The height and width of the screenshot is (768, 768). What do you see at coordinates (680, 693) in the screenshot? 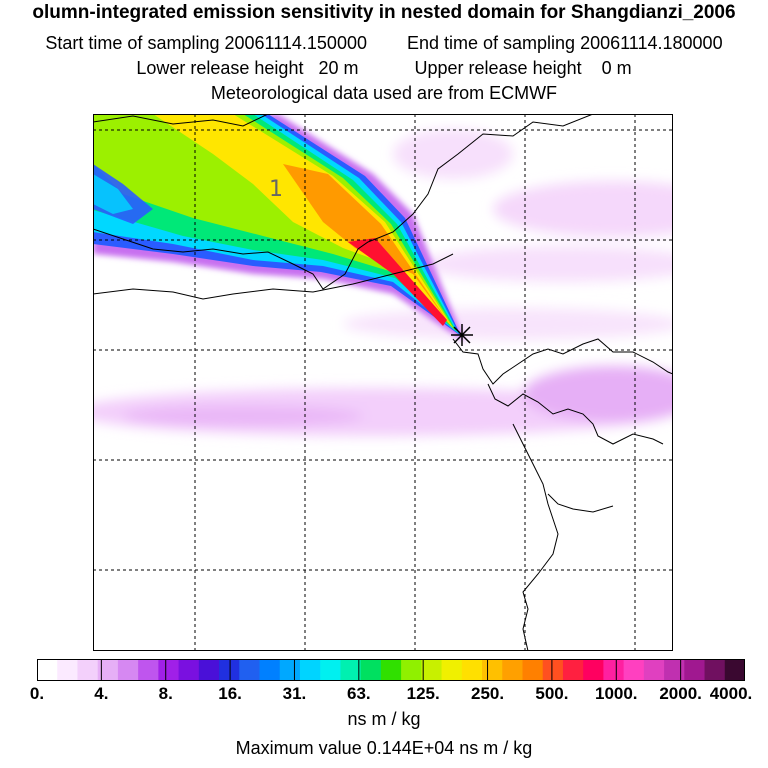
I see `colorbar-tick-label: 2000.` at bounding box center [680, 693].